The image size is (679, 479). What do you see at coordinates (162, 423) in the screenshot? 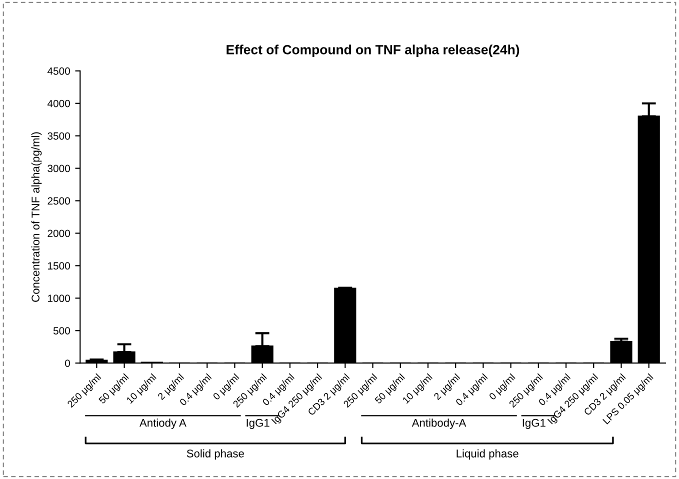
I see `text: Antiody A` at bounding box center [162, 423].